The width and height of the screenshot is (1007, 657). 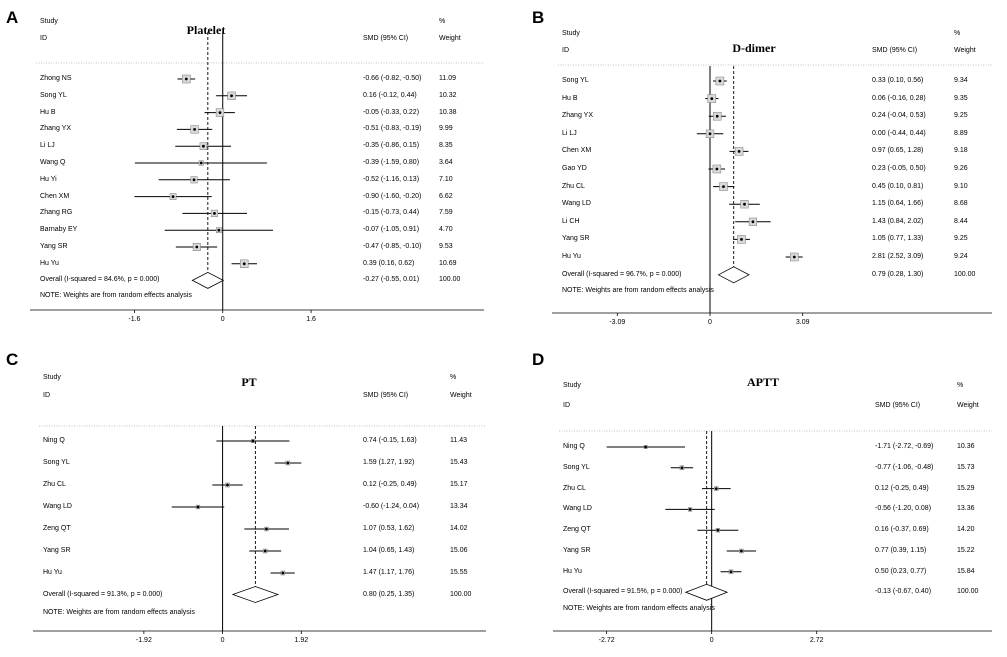 What do you see at coordinates (56, 78) in the screenshot?
I see `study-name: Zhong NS` at bounding box center [56, 78].